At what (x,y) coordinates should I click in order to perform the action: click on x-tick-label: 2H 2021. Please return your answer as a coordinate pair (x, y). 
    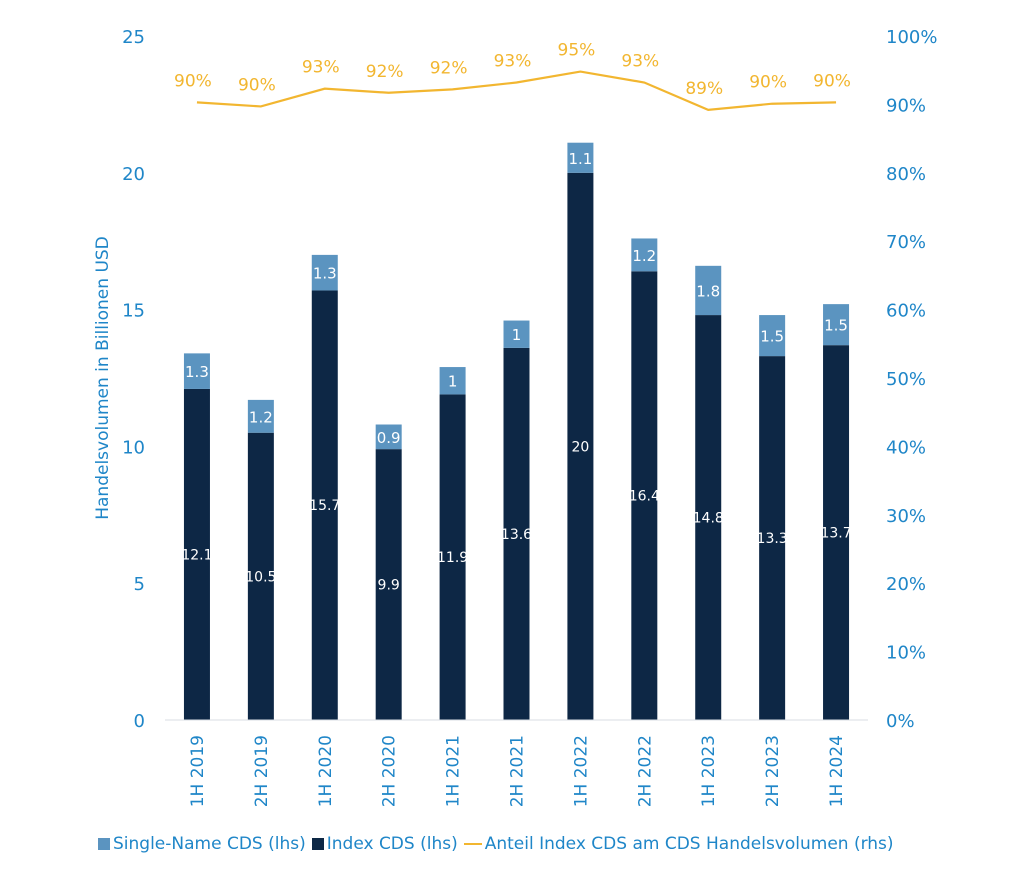
    Looking at the image, I should click on (518, 771).